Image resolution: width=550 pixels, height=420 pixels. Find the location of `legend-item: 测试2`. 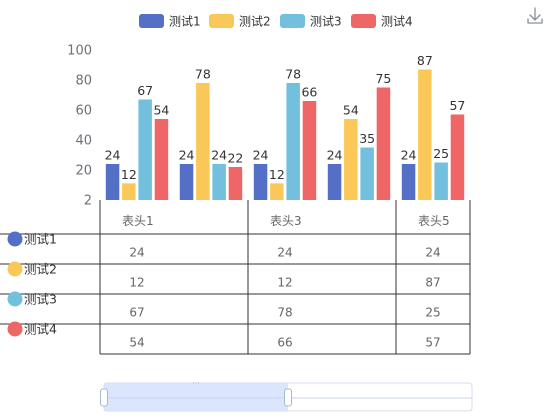

legend-item: 测试2 is located at coordinates (240, 21).